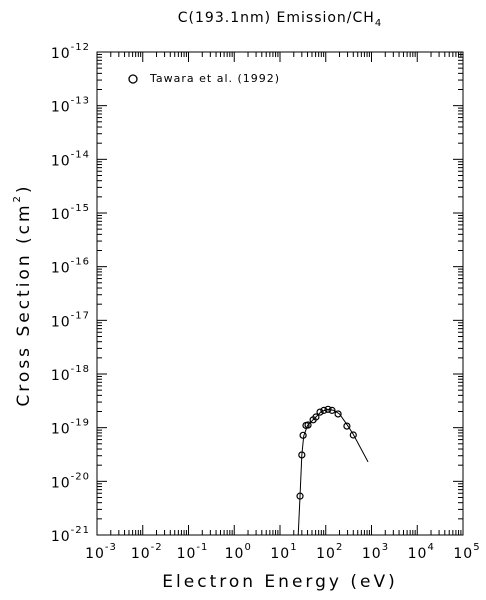  Describe the element at coordinates (80, 101) in the screenshot. I see `tick-exponent: -13` at that location.